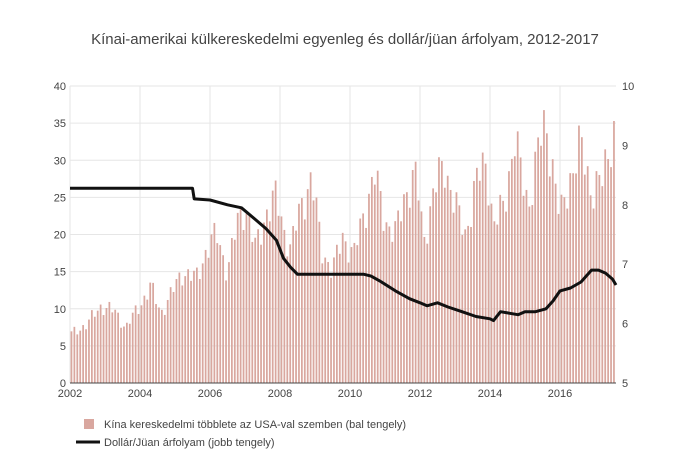 The height and width of the screenshot is (465, 690). Describe the element at coordinates (337, 391) in the screenshot. I see `x-axis: 2002 2004 2006 2008 2010 2012 2014 2016` at that location.